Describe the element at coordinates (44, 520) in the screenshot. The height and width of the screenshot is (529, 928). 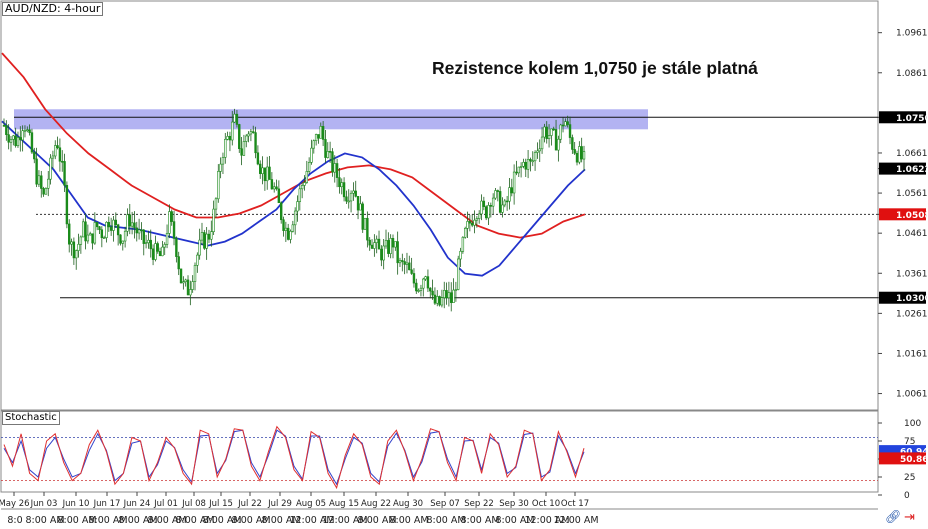
I see `x-time-label: 8:00 AM` at that location.